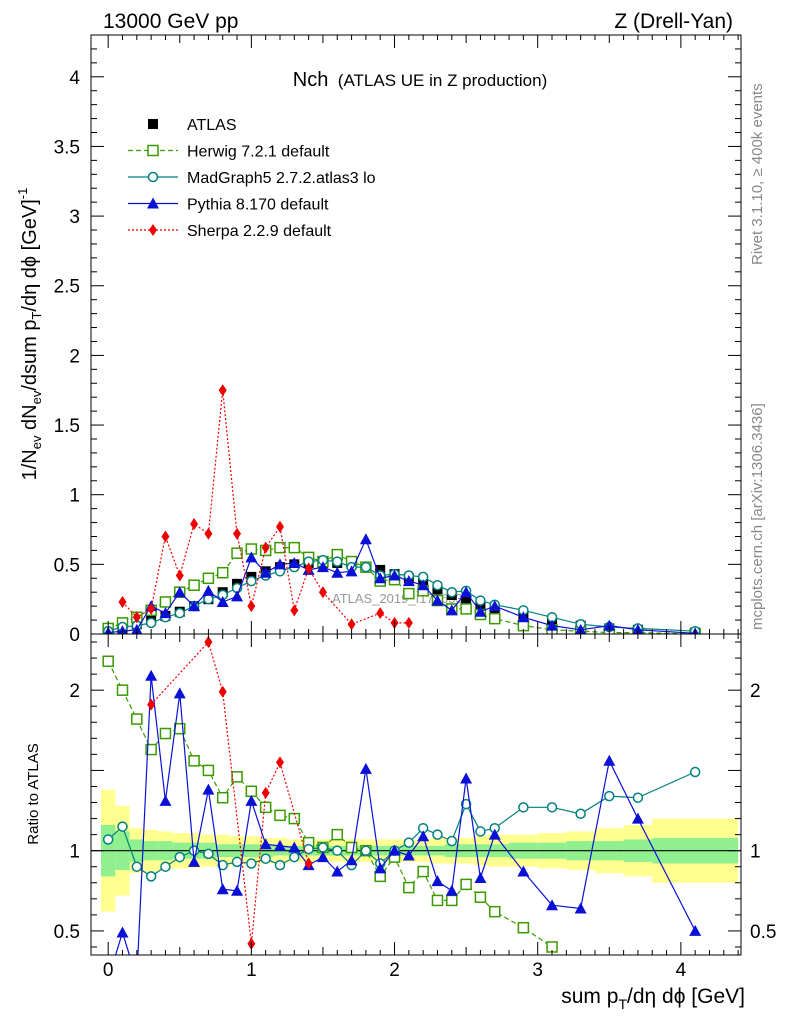  I want to click on legend-label: MadGraph5 2.7.2.atlas3 lo, so click(281, 178).